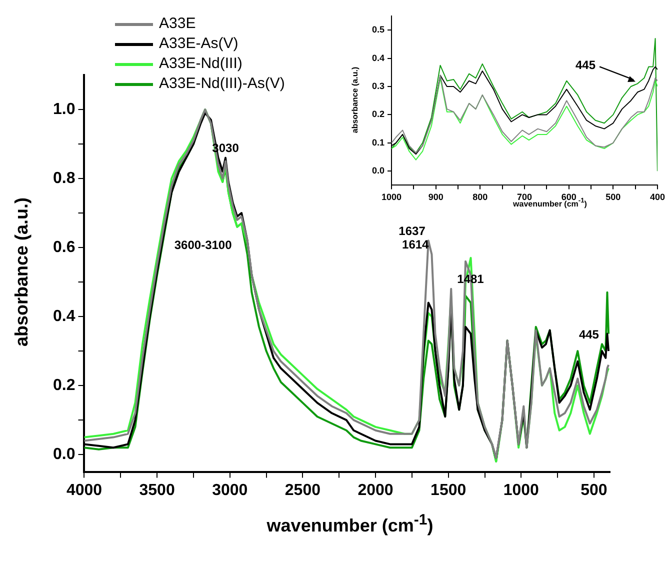 The image size is (668, 571). What do you see at coordinates (203, 245) in the screenshot?
I see `annotation: 3600-3100` at bounding box center [203, 245].